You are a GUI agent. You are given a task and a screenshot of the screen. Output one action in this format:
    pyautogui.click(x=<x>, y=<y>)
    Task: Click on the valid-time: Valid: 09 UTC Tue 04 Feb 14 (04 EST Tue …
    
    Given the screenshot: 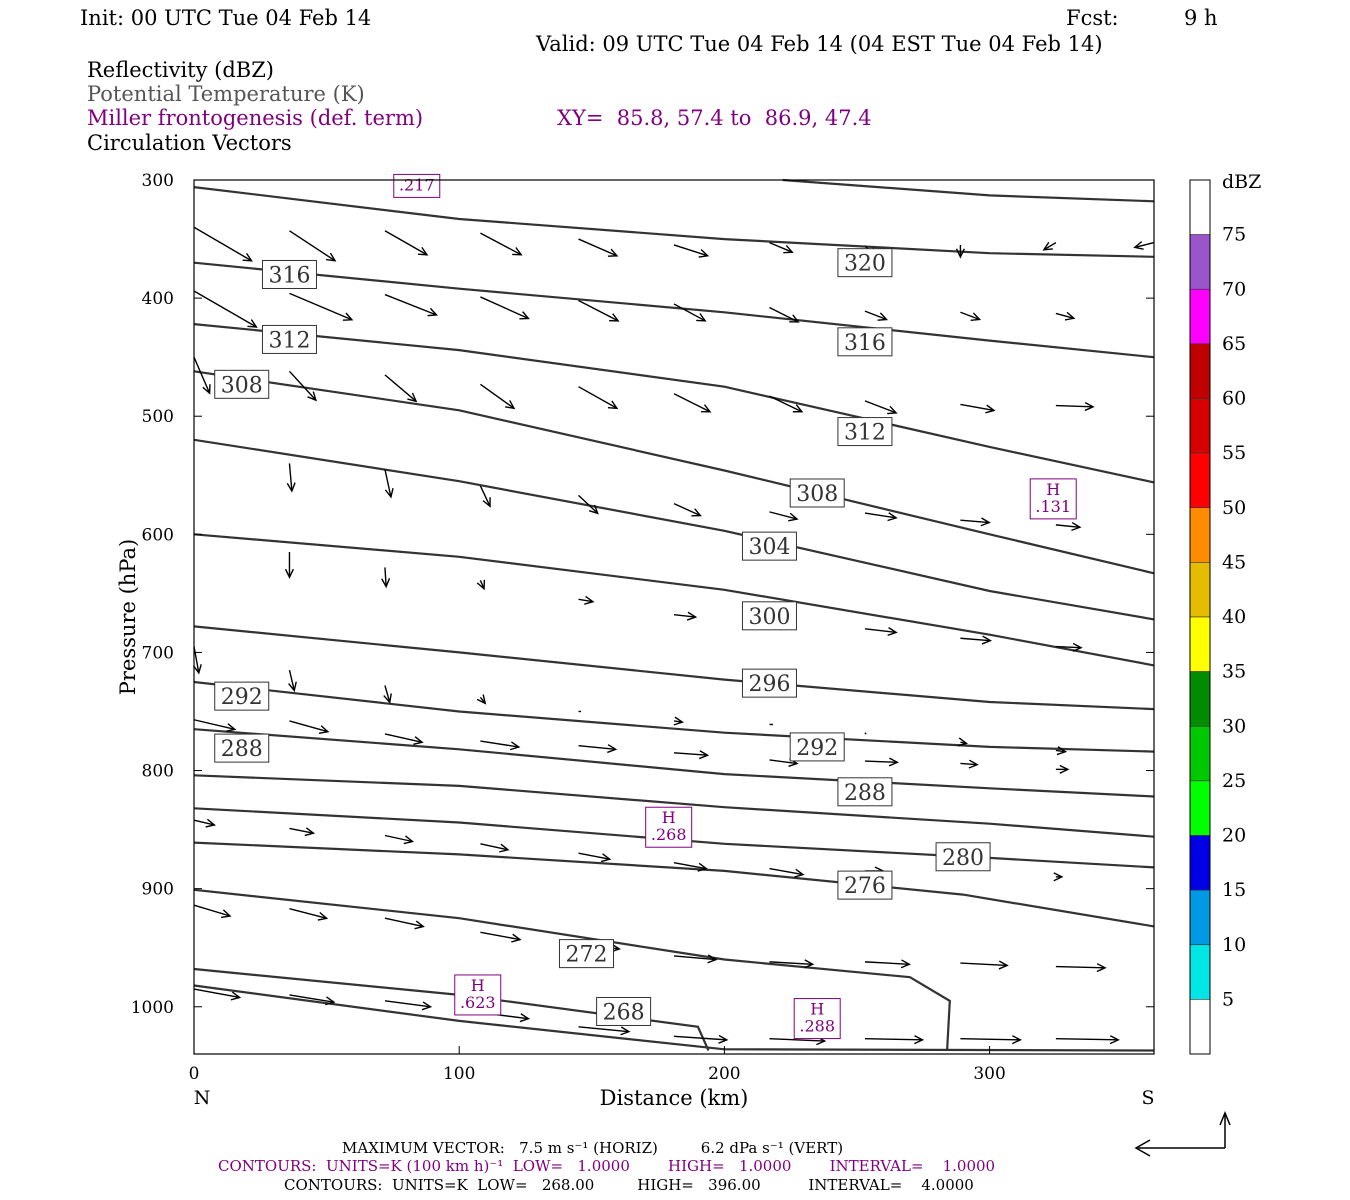 What is the action you would take?
    pyautogui.click(x=819, y=44)
    